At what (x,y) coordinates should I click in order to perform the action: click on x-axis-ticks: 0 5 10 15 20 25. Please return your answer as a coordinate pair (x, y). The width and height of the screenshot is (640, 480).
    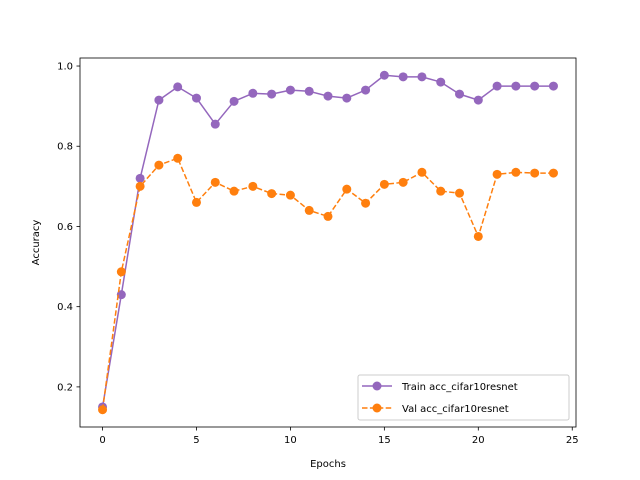
    Looking at the image, I should click on (339, 436).